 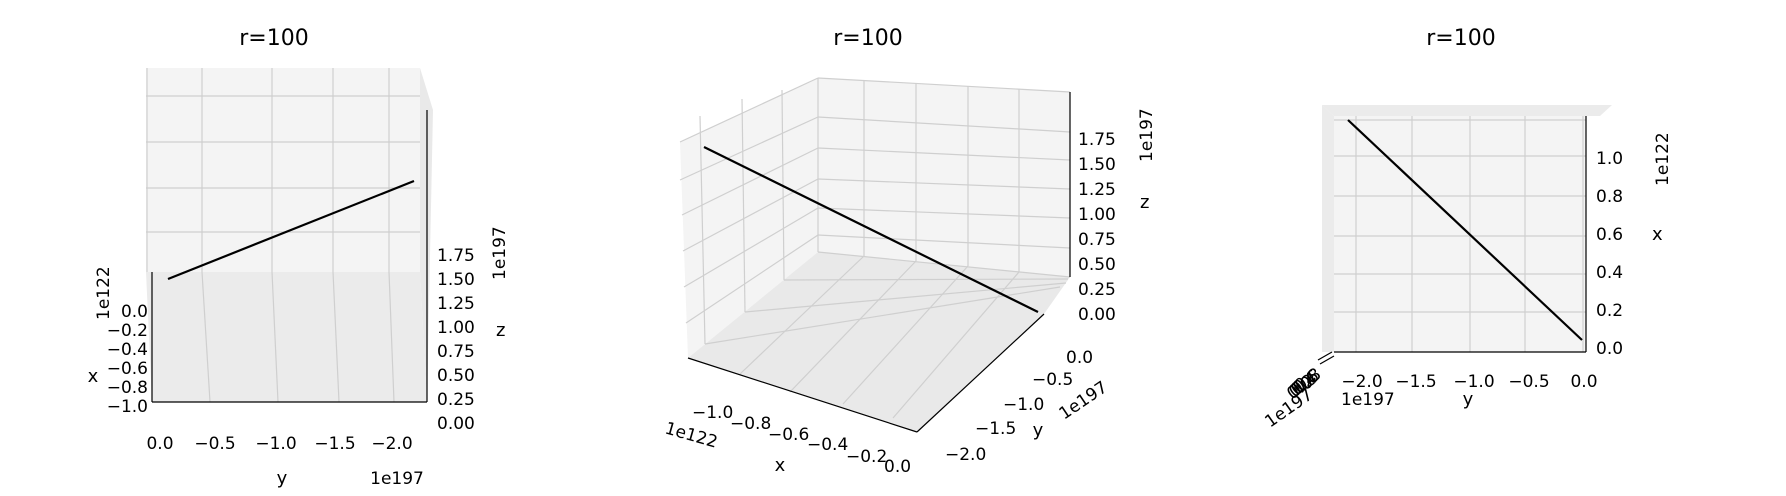 I want to click on panel-1-x-axis-label: x, so click(x=93, y=376).